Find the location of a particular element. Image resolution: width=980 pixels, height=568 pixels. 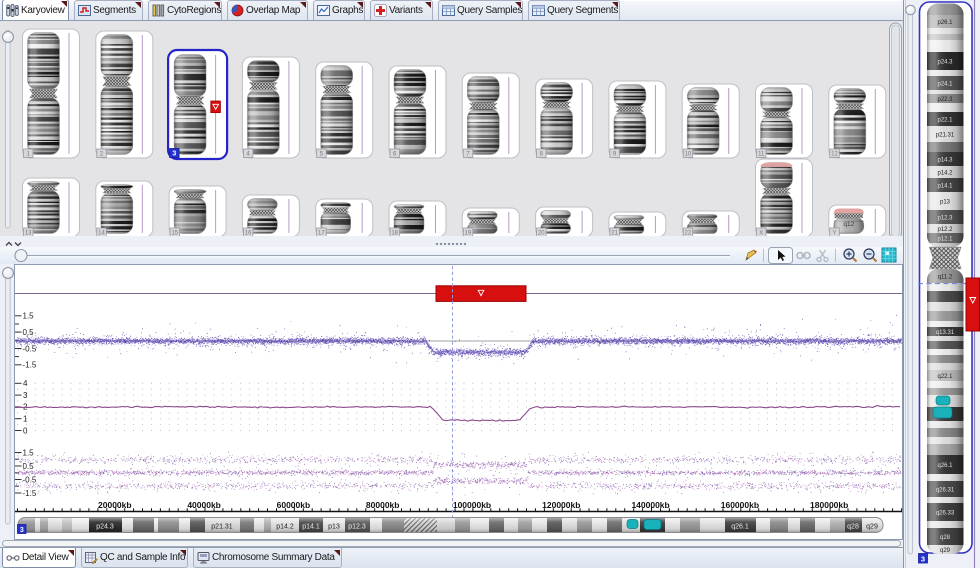

svg-text: 22 is located at coordinates (688, 234).